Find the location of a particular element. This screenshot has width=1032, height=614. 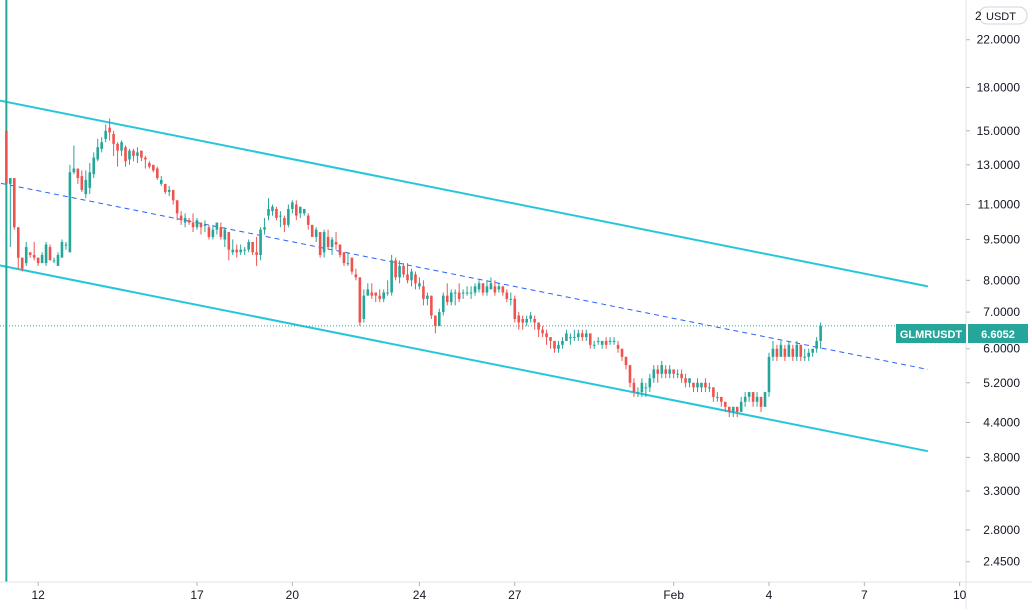

symbol-label-box is located at coordinates (931, 333).